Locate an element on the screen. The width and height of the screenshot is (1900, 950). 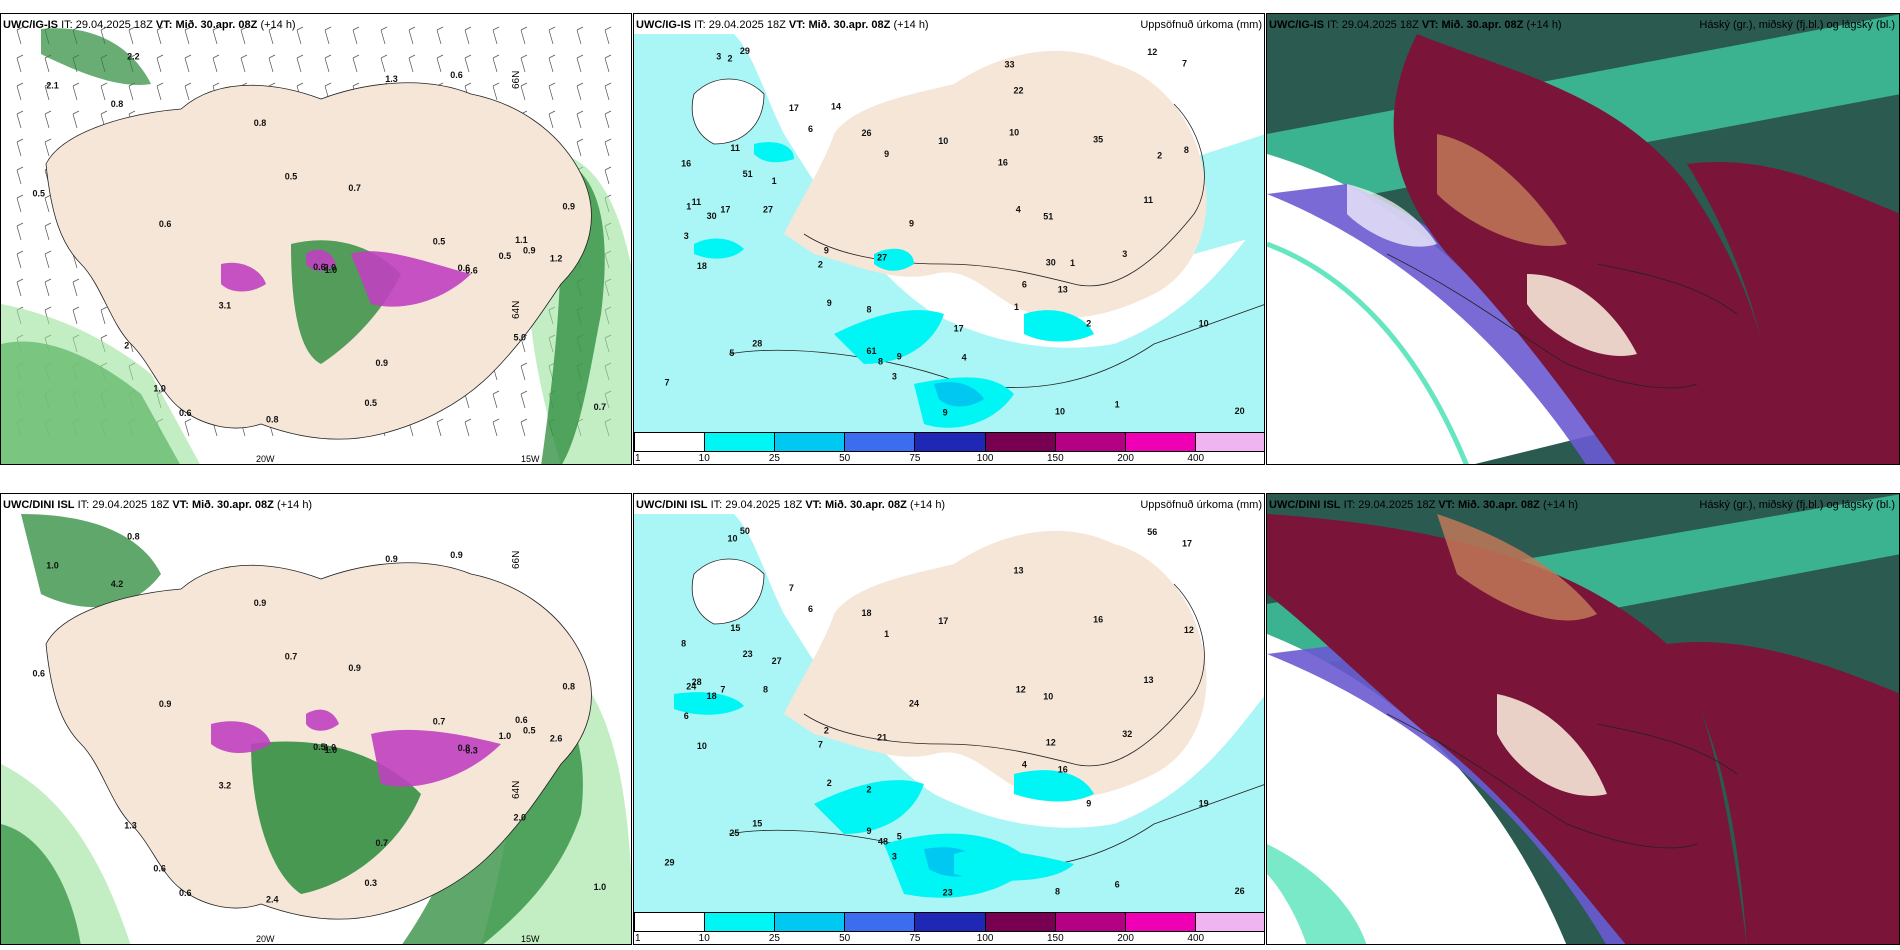
precip-value-label: 15 is located at coordinates (735, 628).